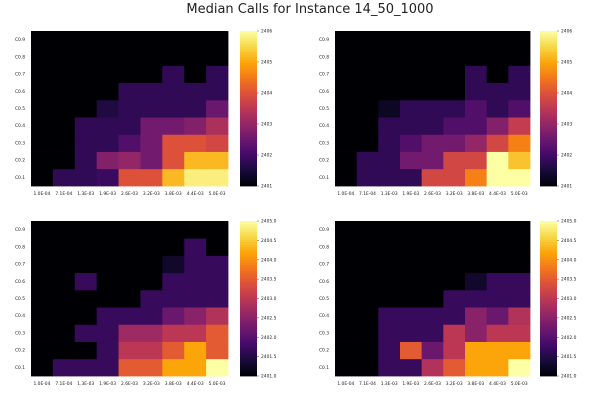  I want to click on y-tick-label: C0.3, so click(324, 143).